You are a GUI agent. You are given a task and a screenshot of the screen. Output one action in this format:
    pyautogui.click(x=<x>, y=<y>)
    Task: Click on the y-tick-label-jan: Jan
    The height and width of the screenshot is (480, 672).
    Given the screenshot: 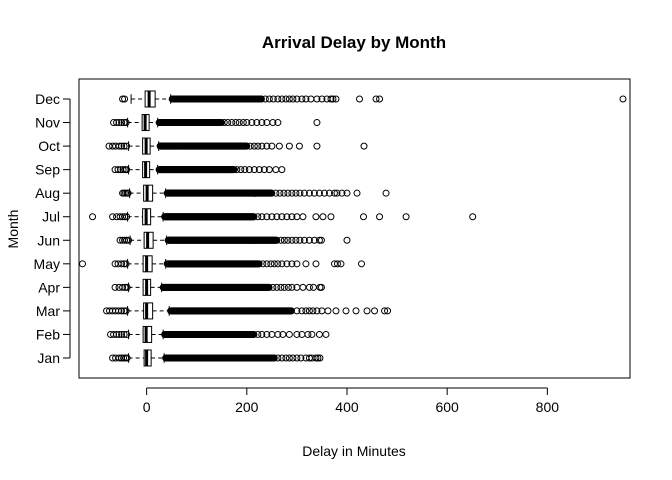 What is the action you would take?
    pyautogui.click(x=48, y=358)
    